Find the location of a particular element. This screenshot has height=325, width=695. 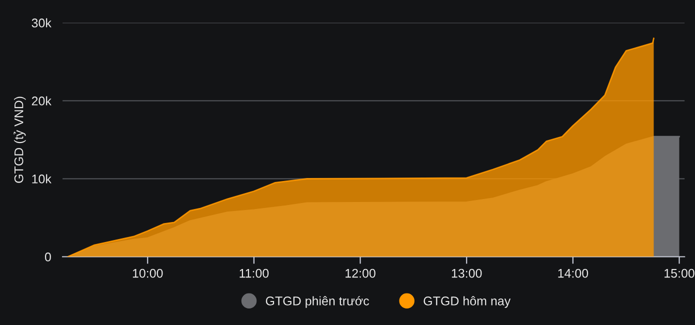

y-tick-label: 0 is located at coordinates (47, 257).